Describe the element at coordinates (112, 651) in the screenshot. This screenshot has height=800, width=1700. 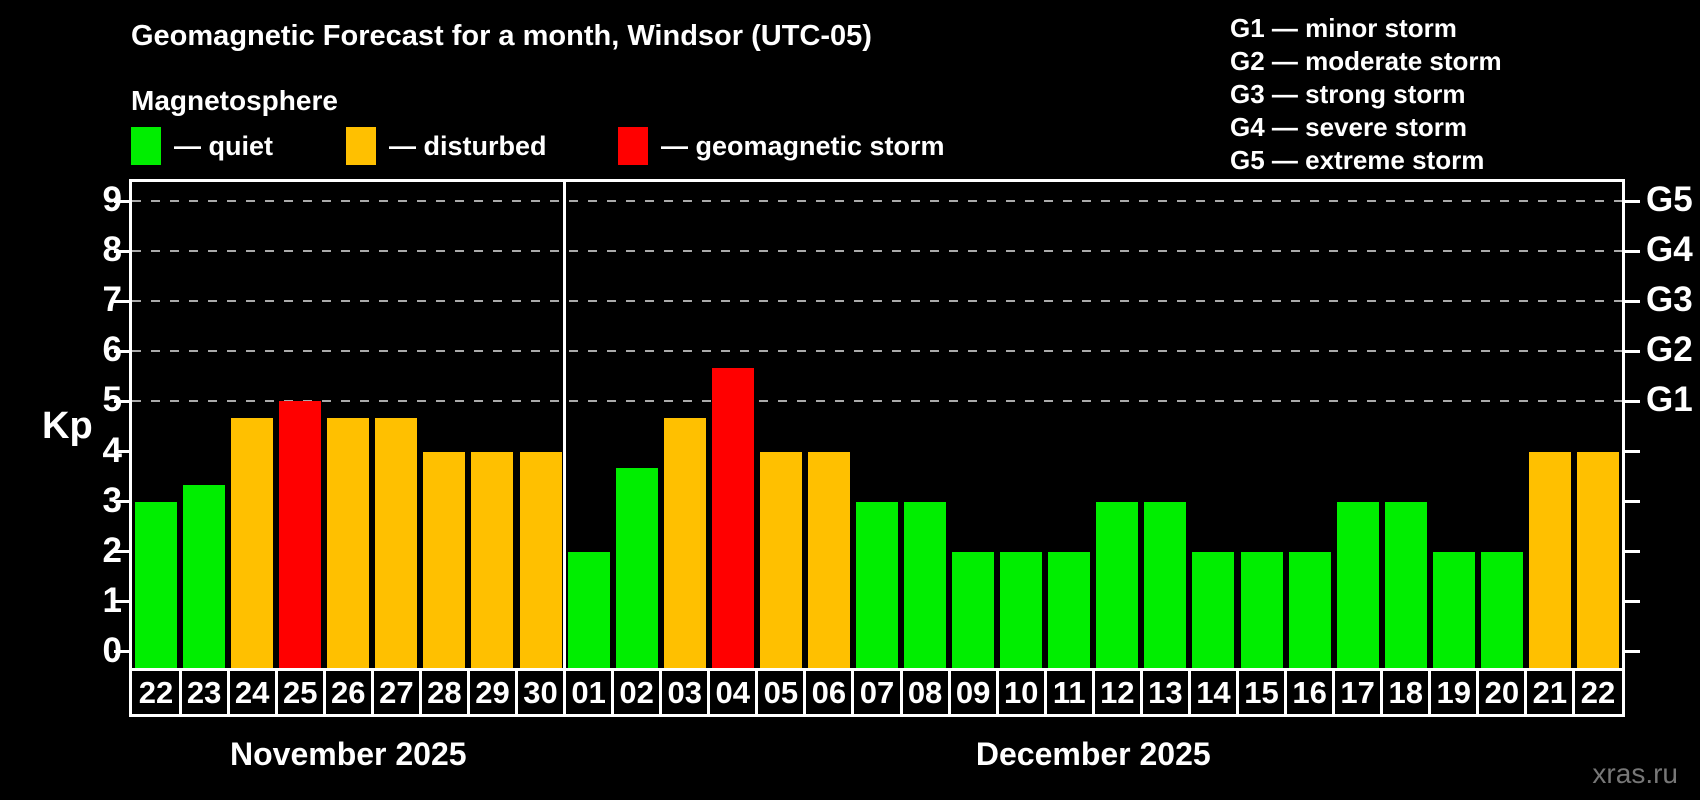
I see `y-tick-label: 0` at that location.